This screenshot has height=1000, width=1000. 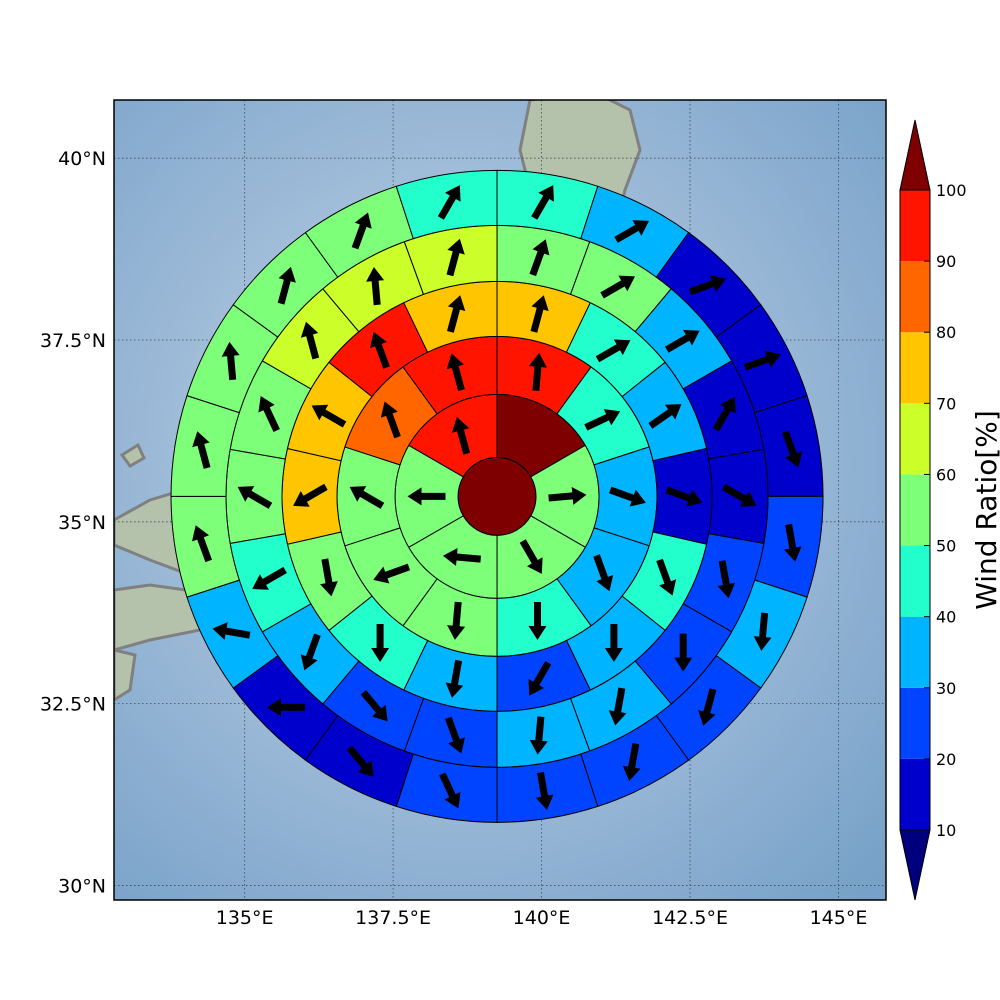 I want to click on x-tick-label: 145°E, so click(x=839, y=918).